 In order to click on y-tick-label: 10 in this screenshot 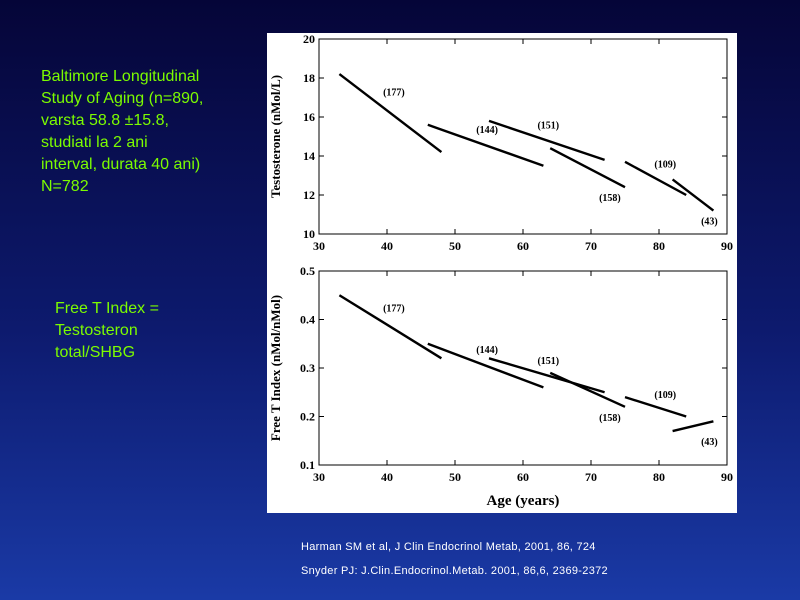, I will do `click(309, 234)`.